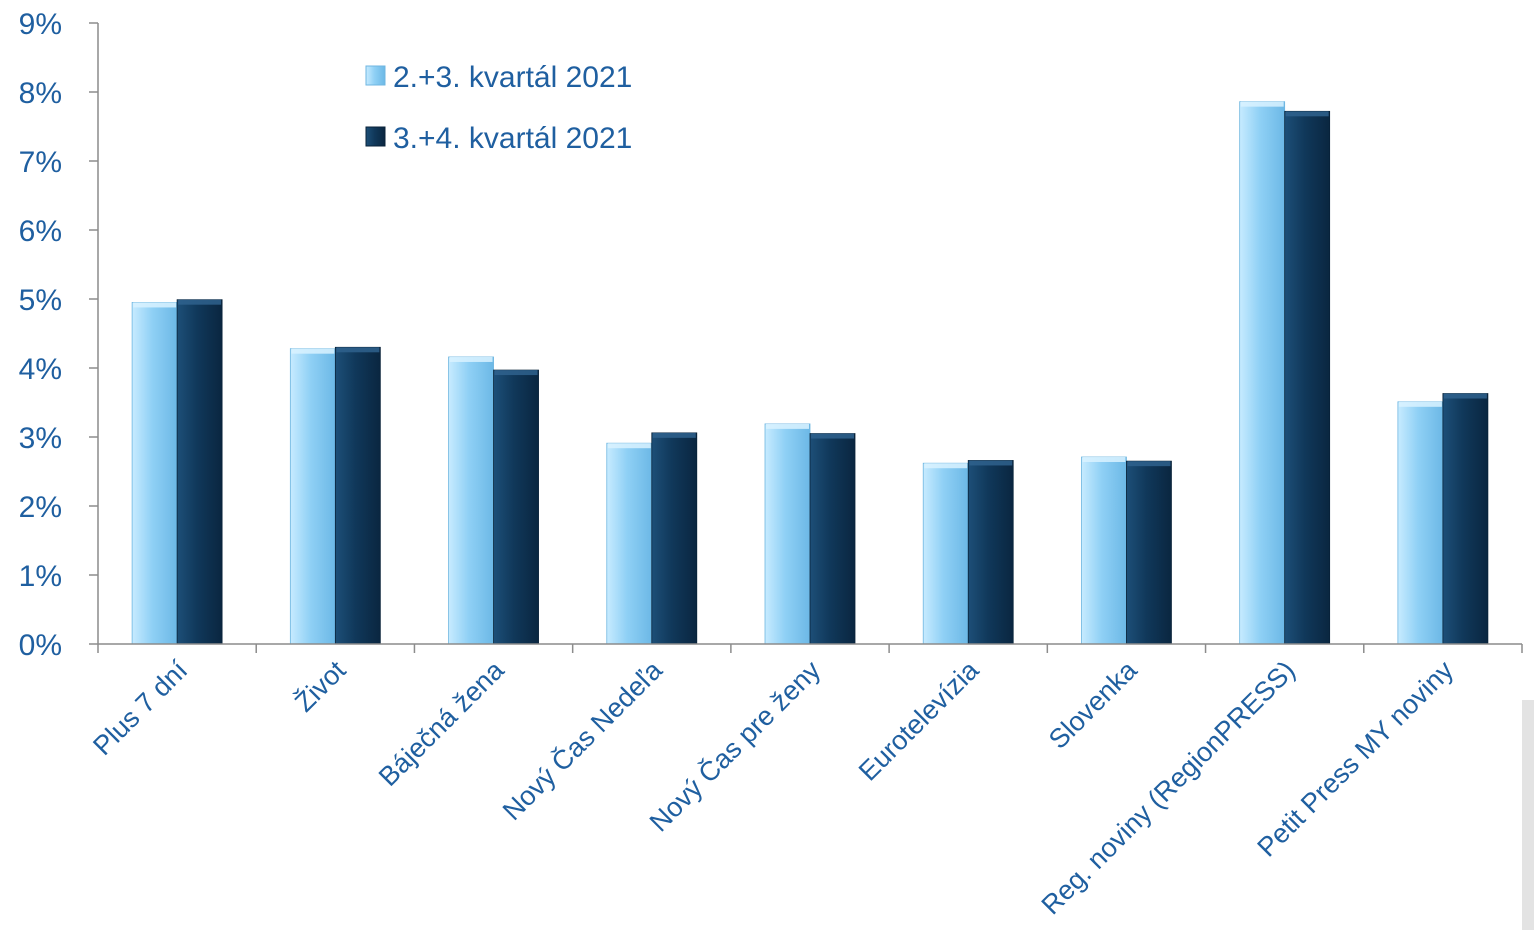 The image size is (1534, 930). I want to click on x-tick-label: Báječná žena, so click(442, 723).